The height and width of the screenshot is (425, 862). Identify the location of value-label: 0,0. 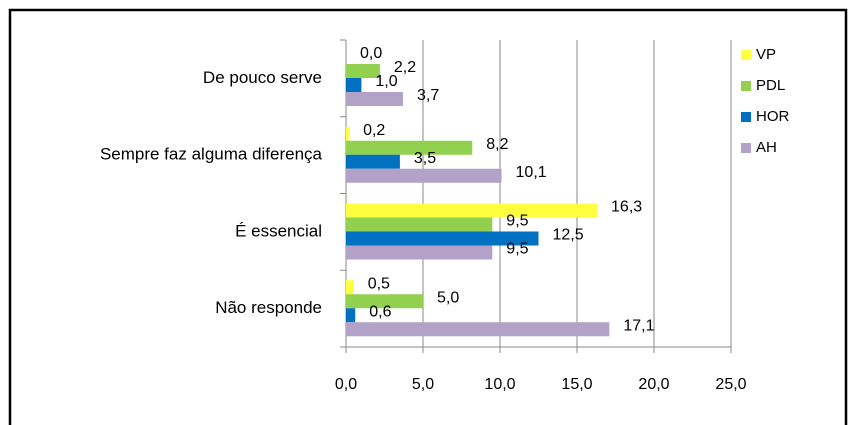
(371, 53).